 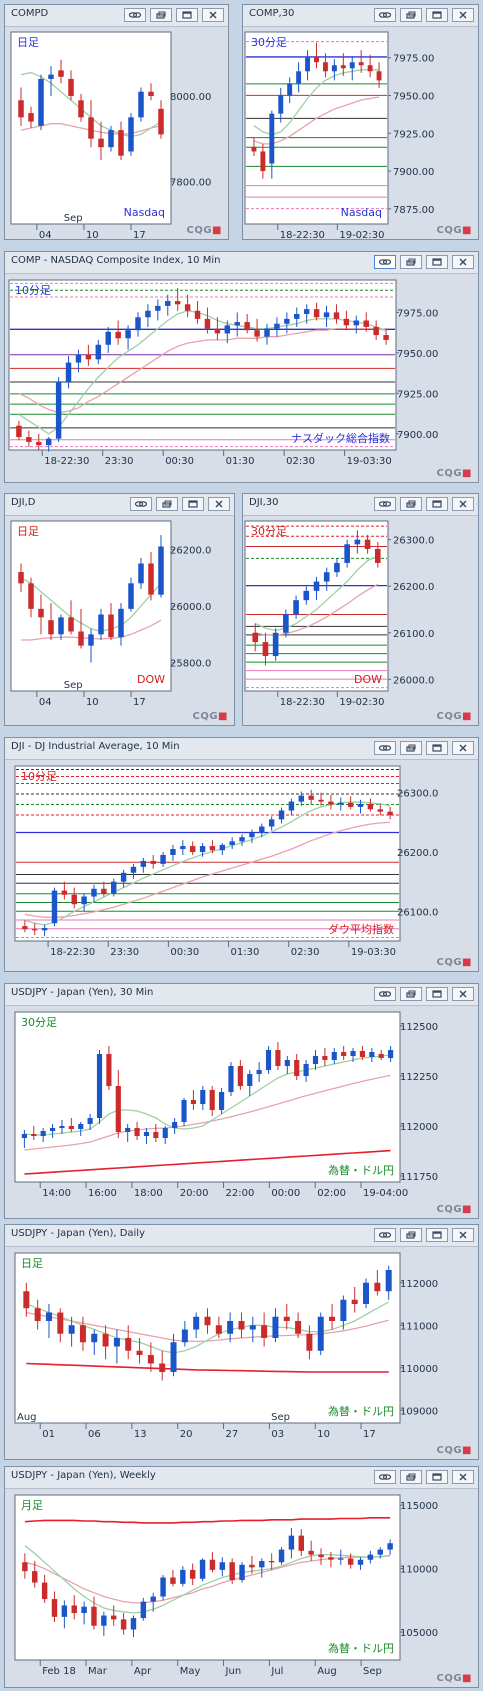 I want to click on titlebar: USDJPY - Japan (Yen), Daily, so click(x=241, y=1236).